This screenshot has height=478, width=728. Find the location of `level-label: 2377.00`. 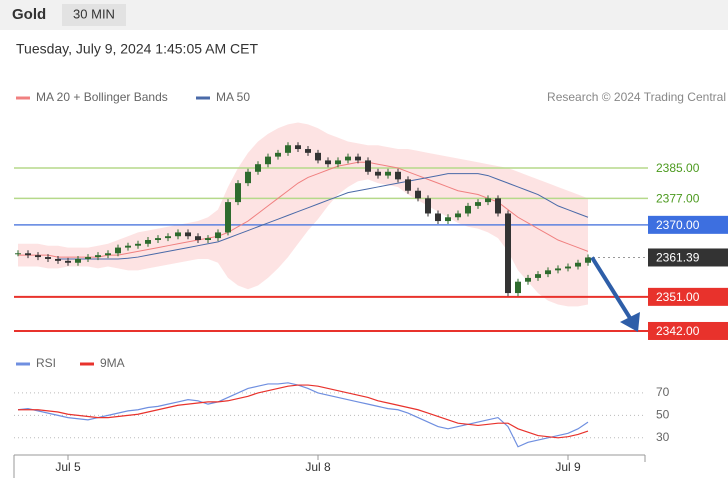

level-label: 2377.00 is located at coordinates (678, 198).